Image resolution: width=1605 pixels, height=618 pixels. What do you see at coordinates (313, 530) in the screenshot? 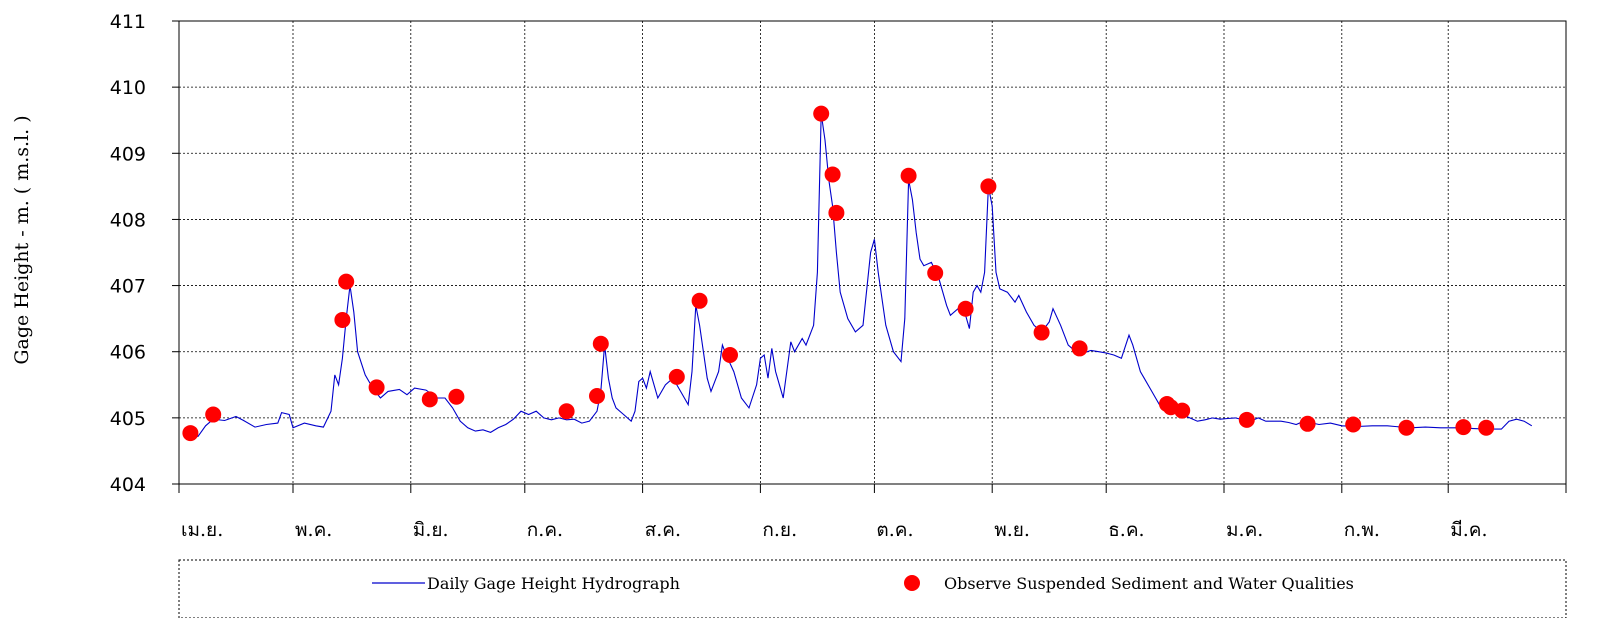
I see `x-tick-label: พ.ค.` at bounding box center [313, 530].